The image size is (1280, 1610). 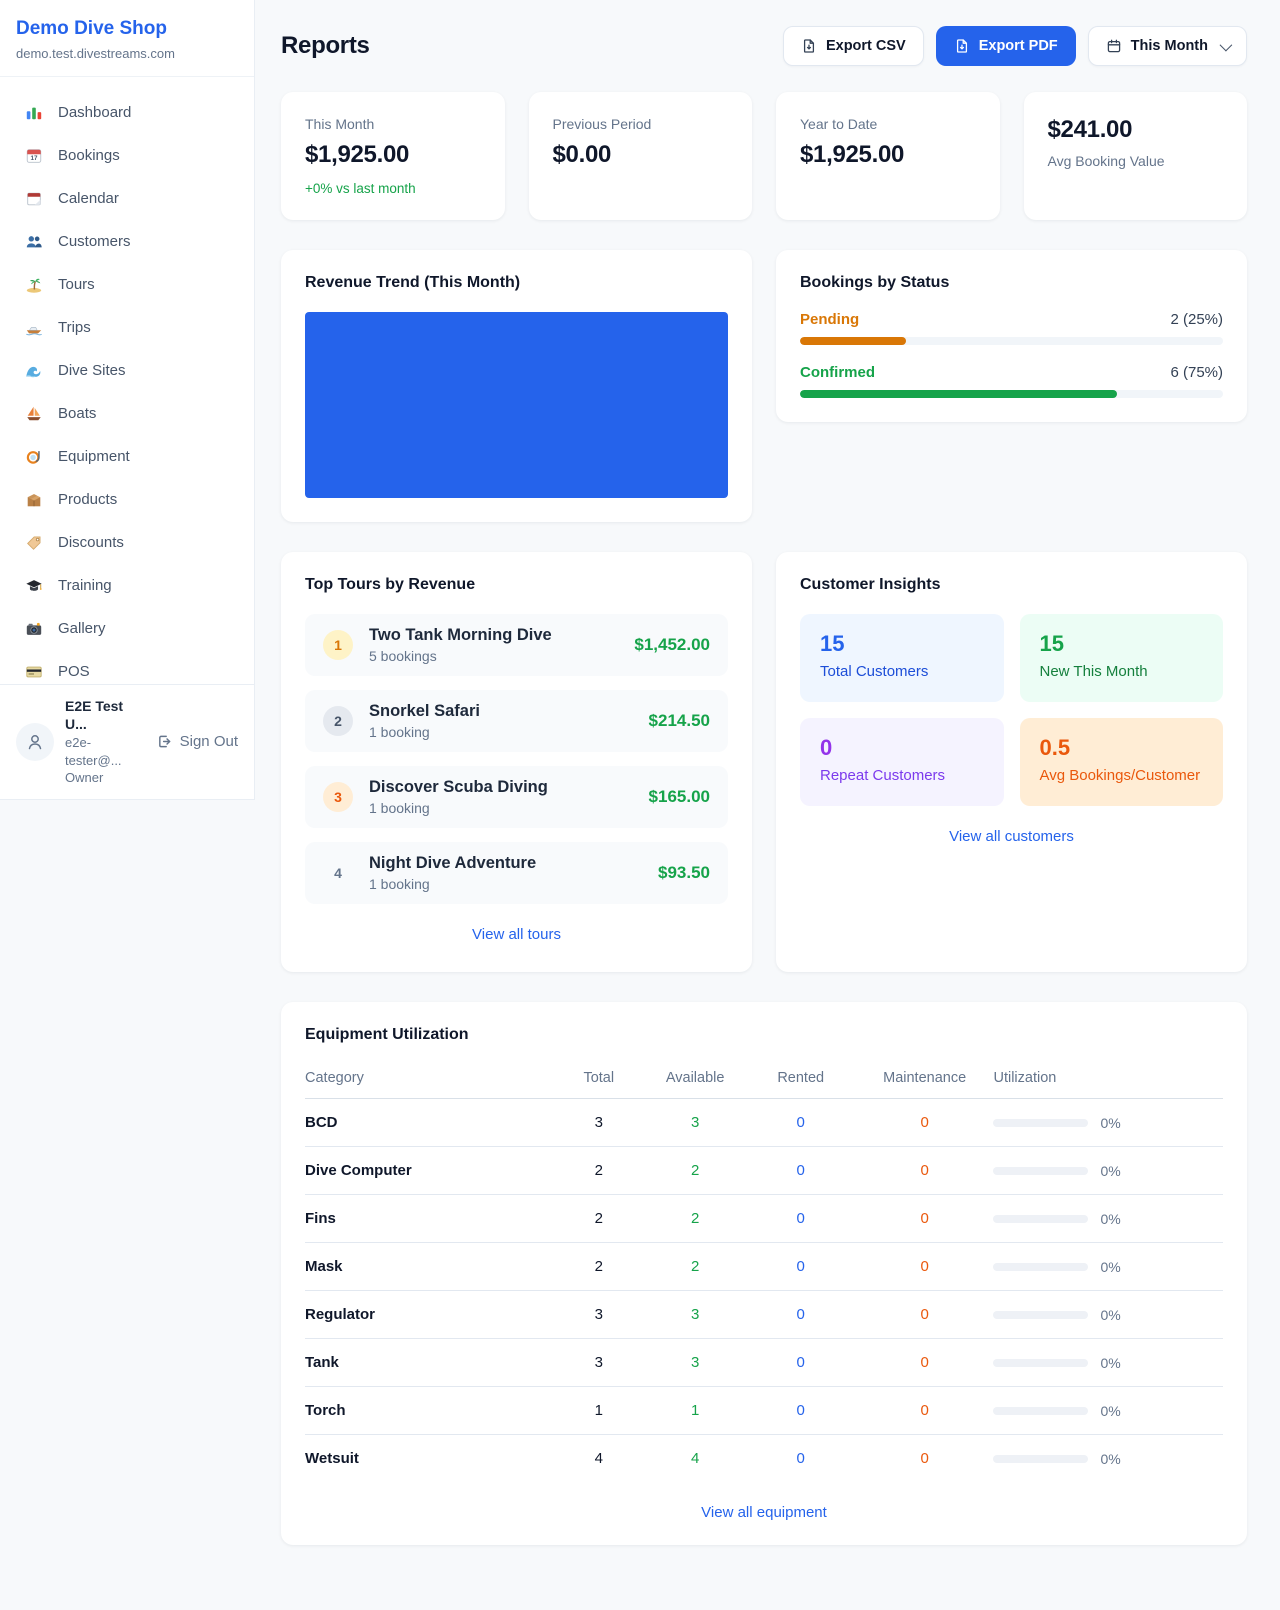 I want to click on sidebar-item-trips: Trips, so click(x=127, y=327).